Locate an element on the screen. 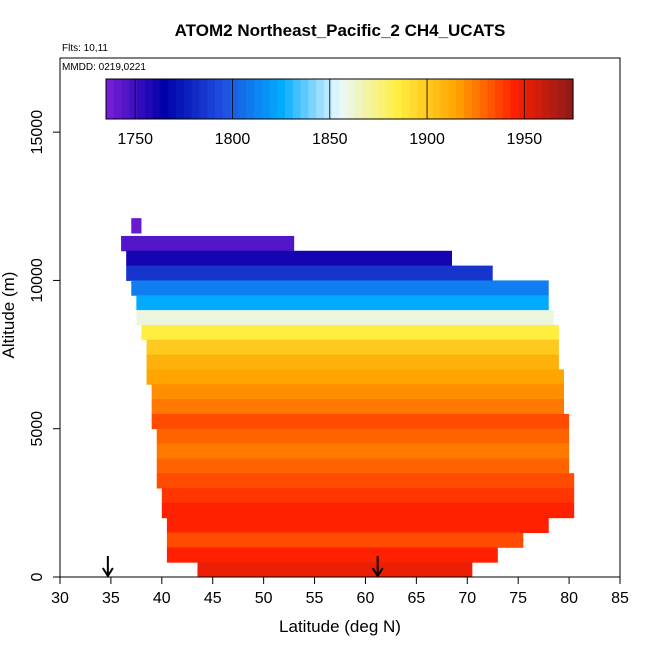 This screenshot has height=650, width=650. x-tick-label-55: 55 is located at coordinates (315, 598).